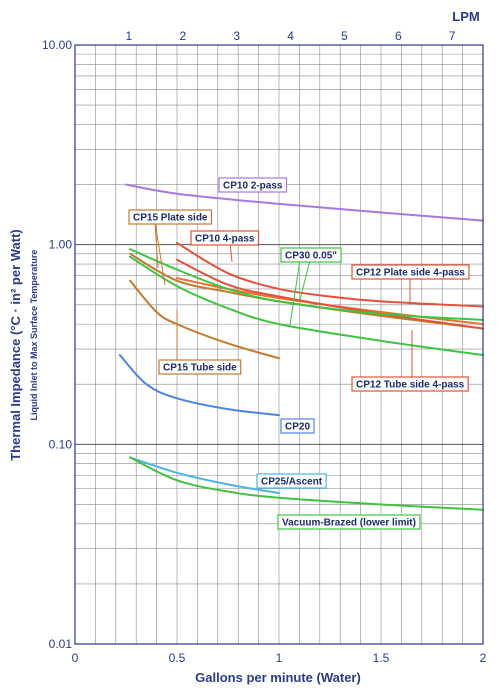 The image size is (497, 691). I want to click on y-tick-label: 0.10, so click(61, 444).